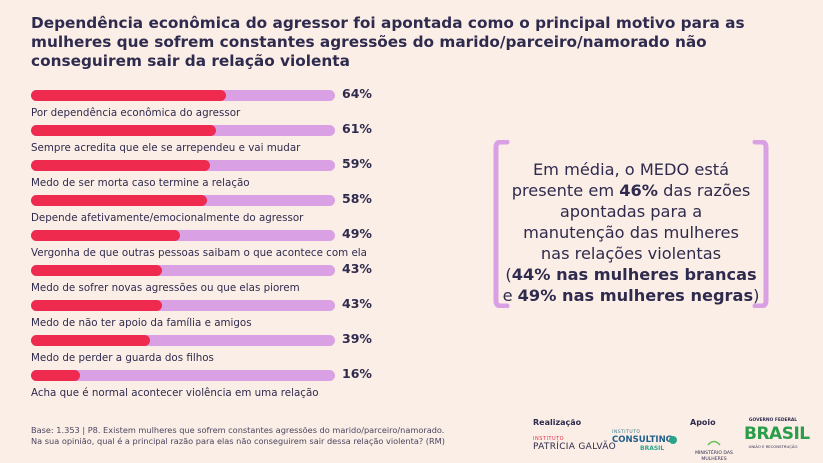 The width and height of the screenshot is (823, 463). Describe the element at coordinates (508, 274) in the screenshot. I see `callout-text-part: (` at that location.